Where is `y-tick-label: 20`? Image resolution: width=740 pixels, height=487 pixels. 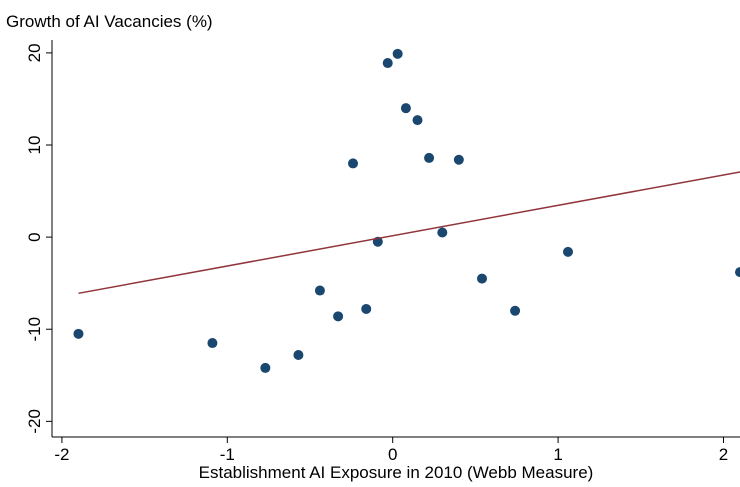
y-tick-label: 20 is located at coordinates (34, 52).